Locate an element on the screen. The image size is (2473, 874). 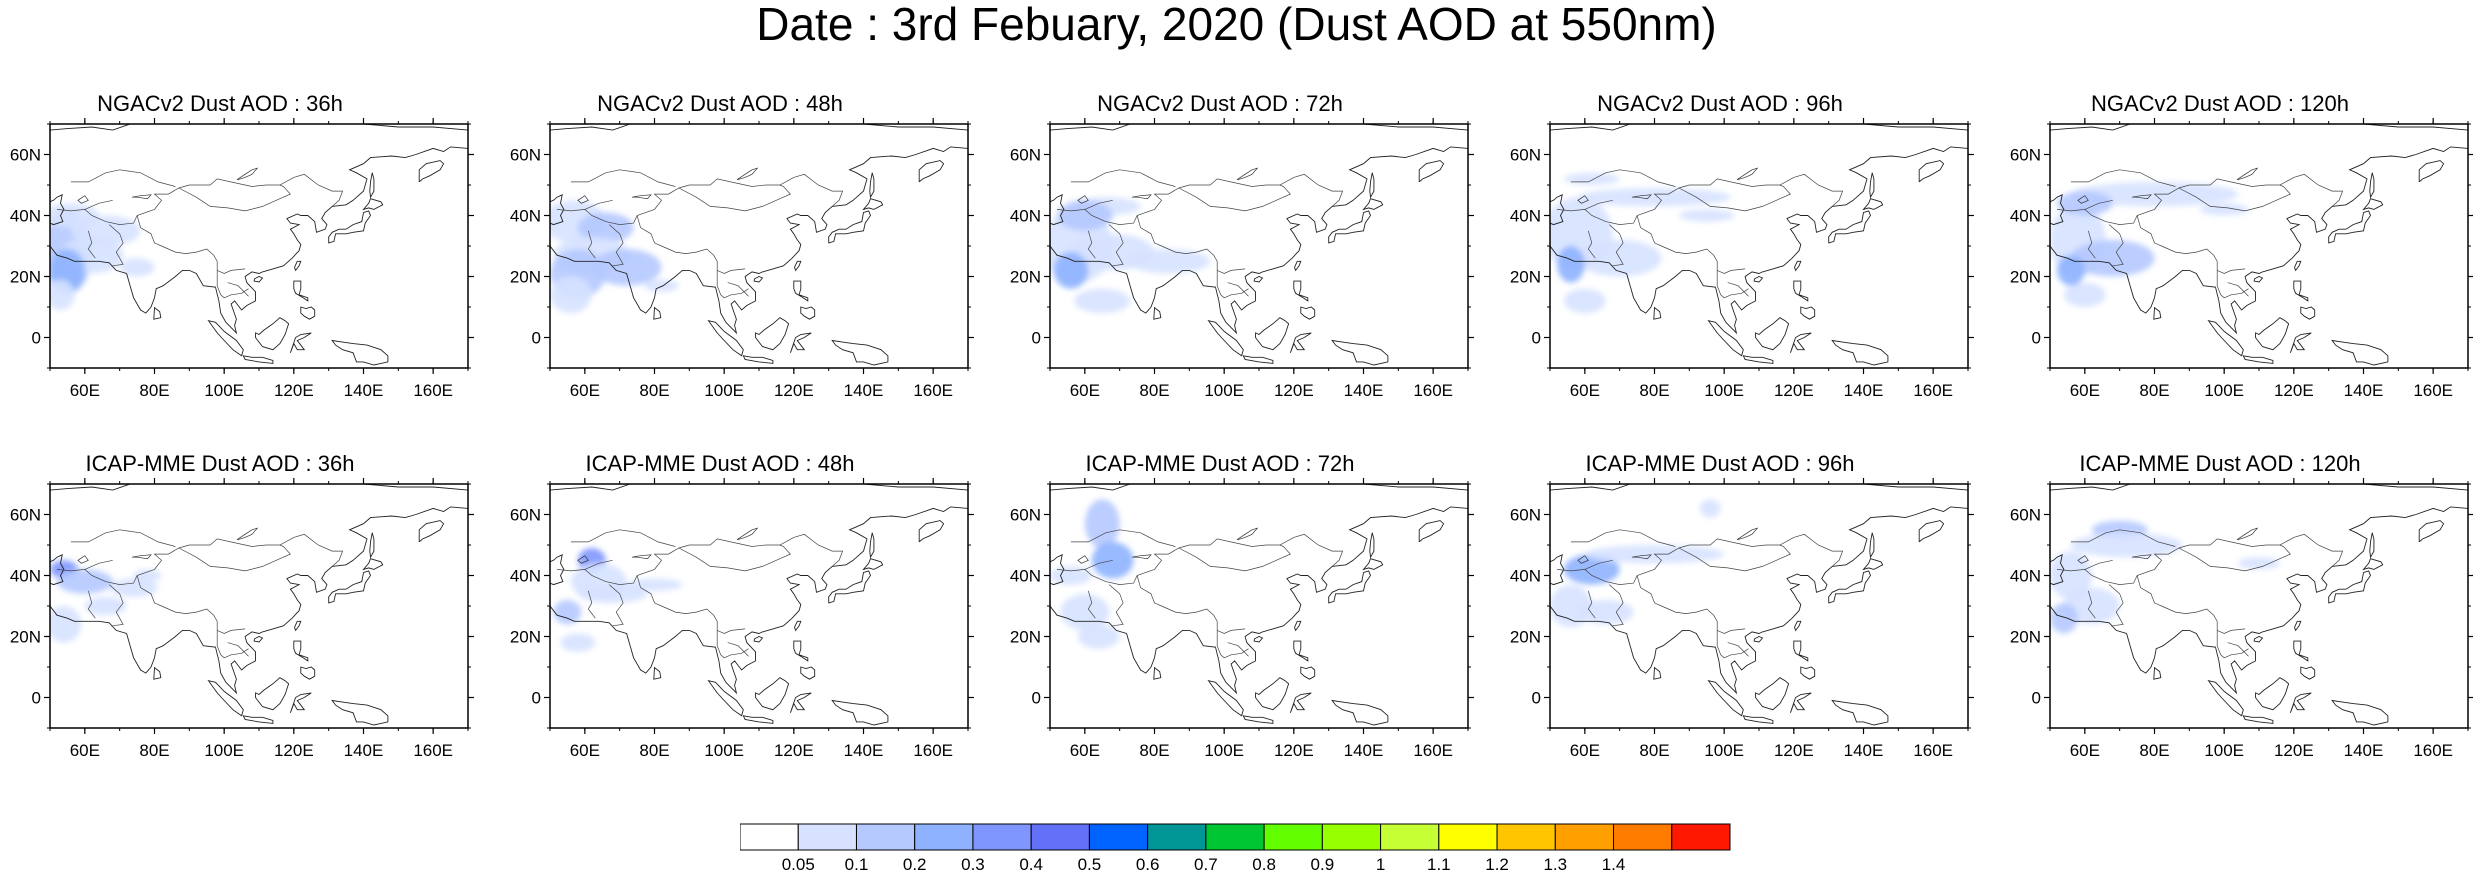
lat-tick-label: 0 is located at coordinates (2036, 338).